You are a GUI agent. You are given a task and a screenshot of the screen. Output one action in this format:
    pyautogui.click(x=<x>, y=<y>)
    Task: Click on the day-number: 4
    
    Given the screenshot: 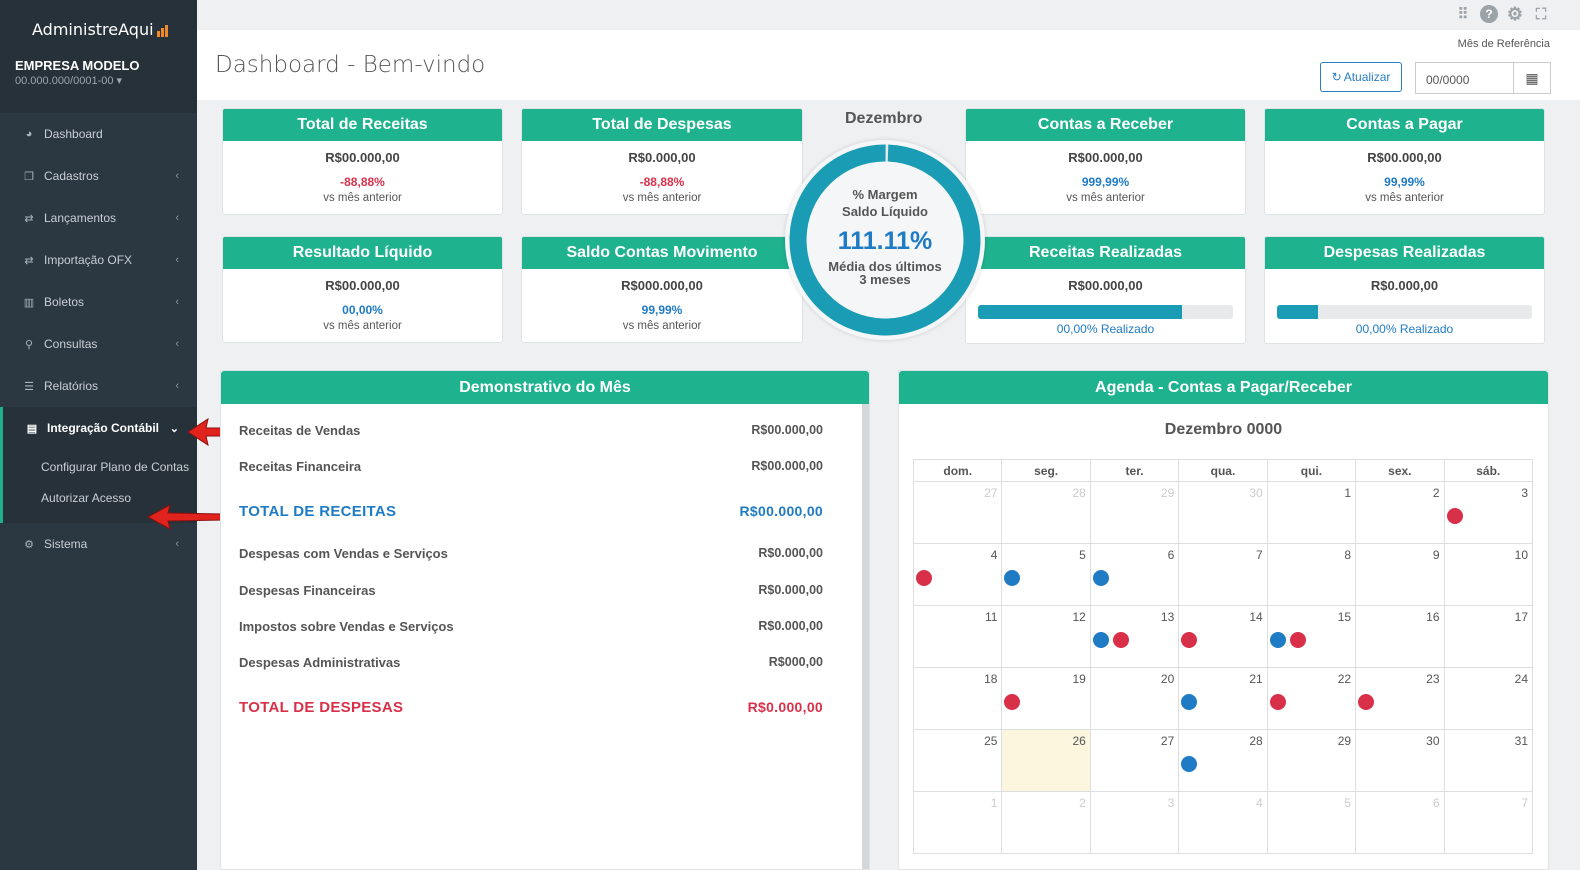 What is the action you would take?
    pyautogui.click(x=994, y=555)
    